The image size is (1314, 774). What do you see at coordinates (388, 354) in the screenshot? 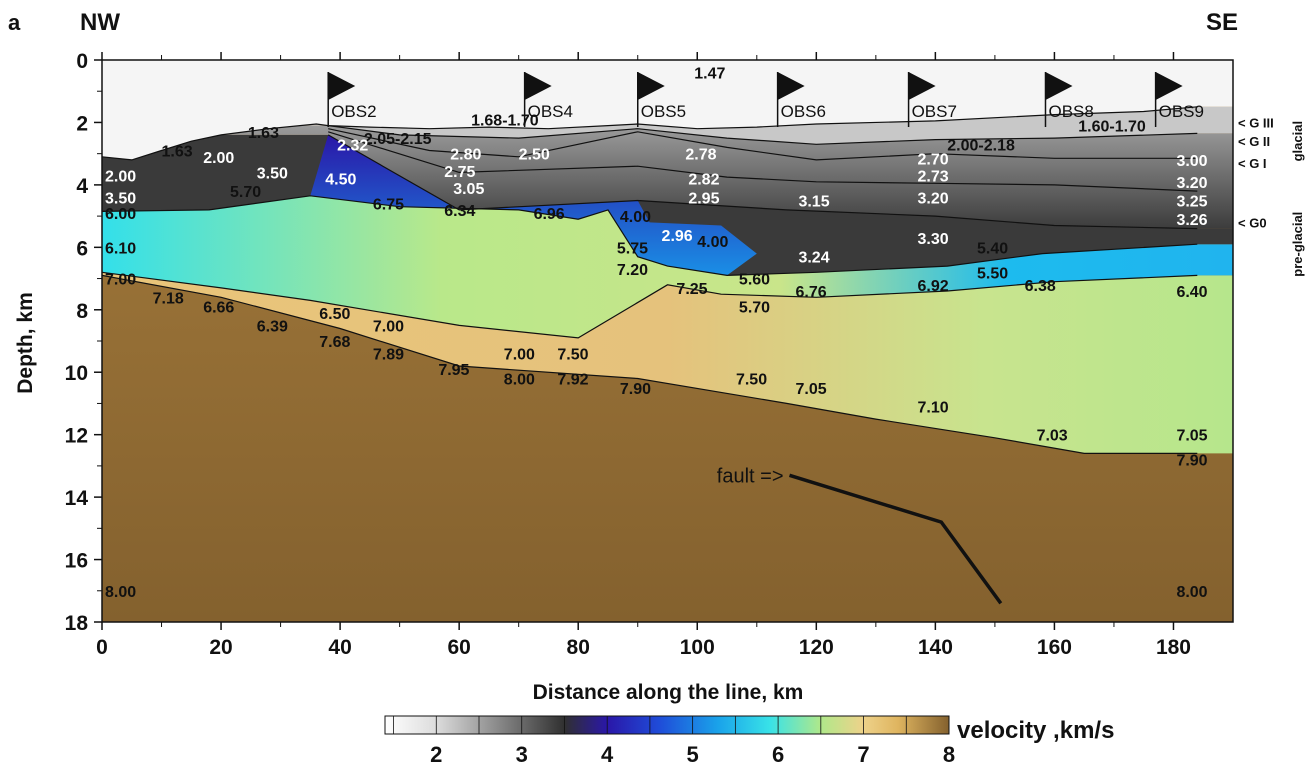
I see `velocity-label: 7.89` at bounding box center [388, 354].